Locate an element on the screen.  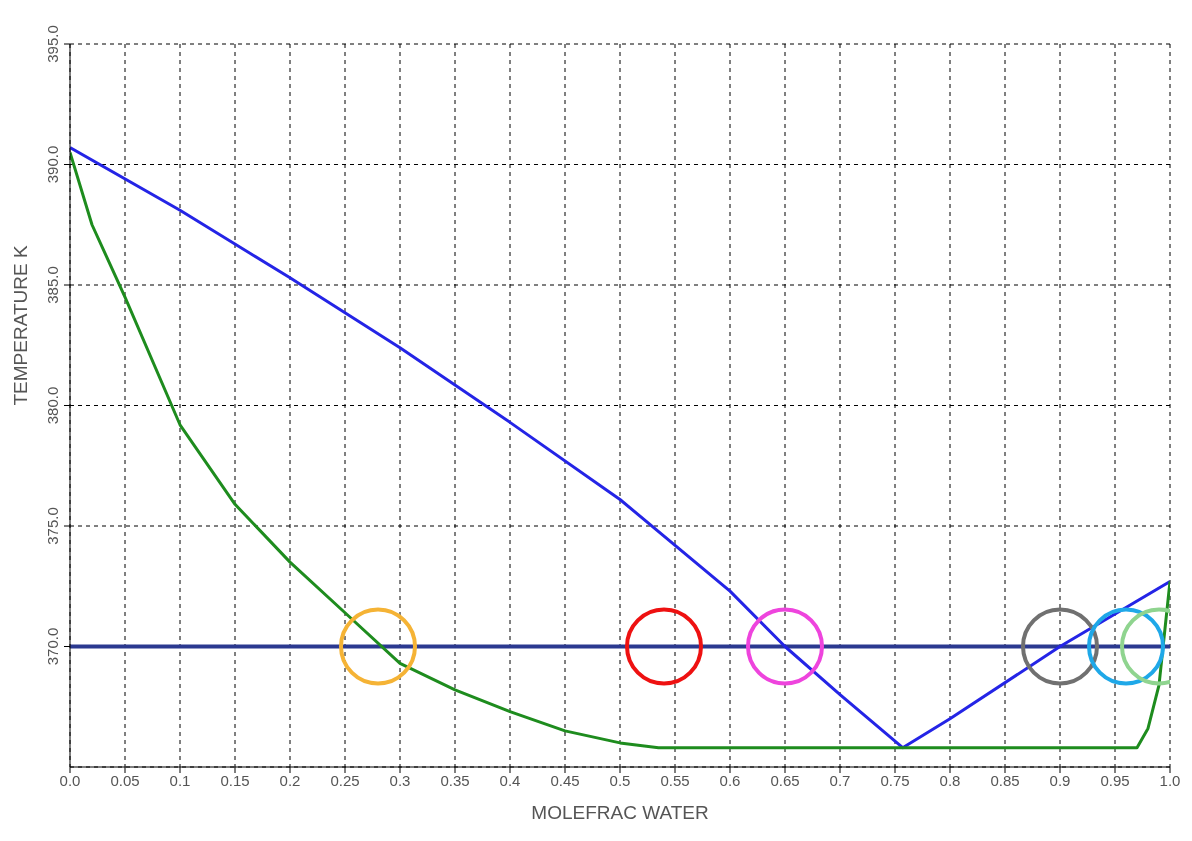
y-tick-label: 385.0 is located at coordinates (52, 285).